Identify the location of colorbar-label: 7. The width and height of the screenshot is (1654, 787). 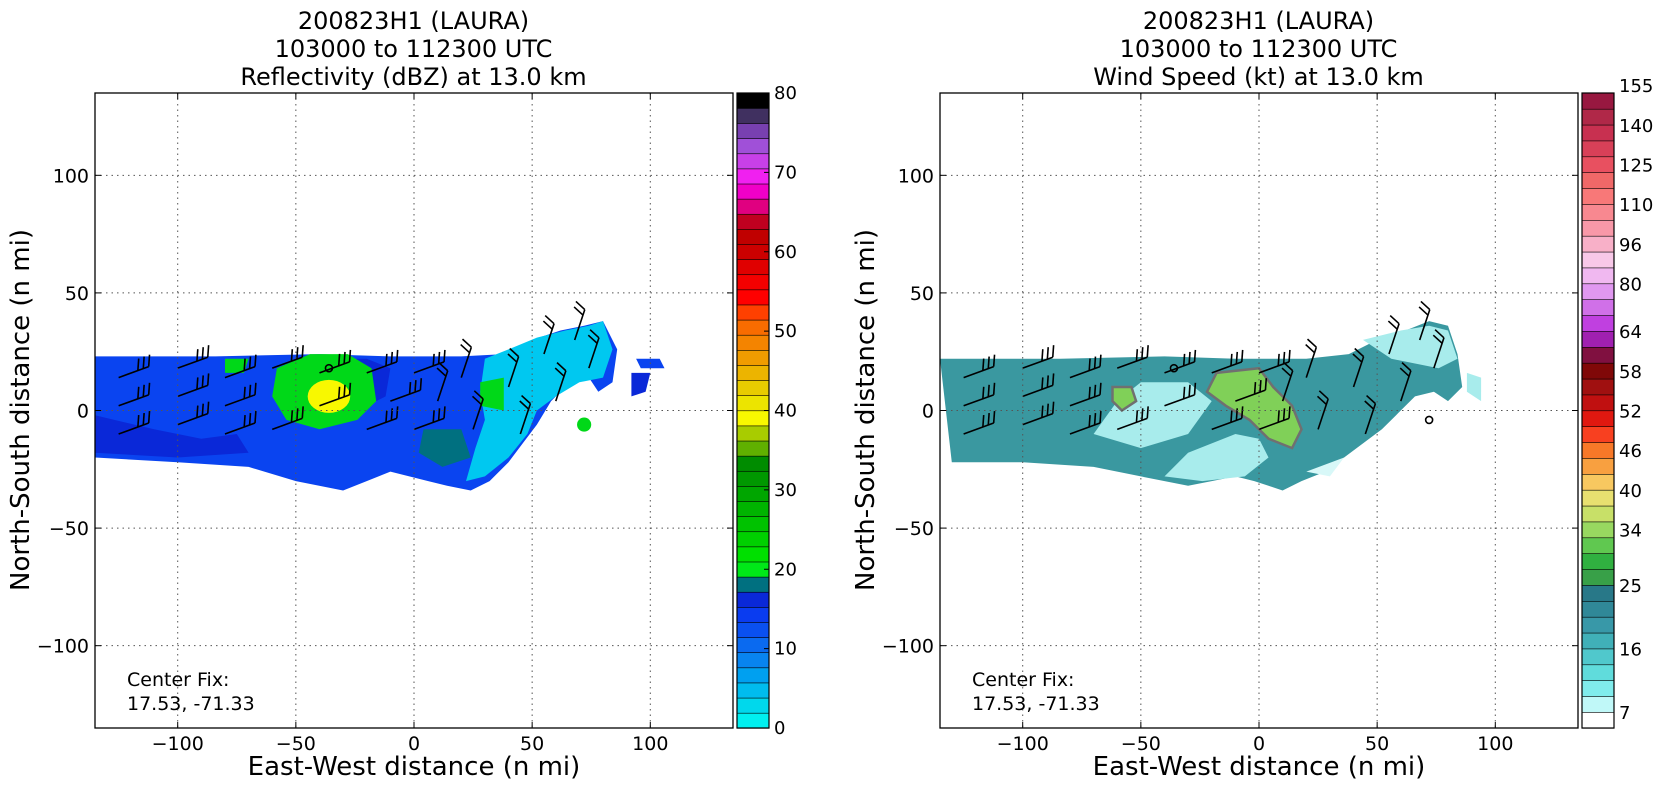
(1624, 713).